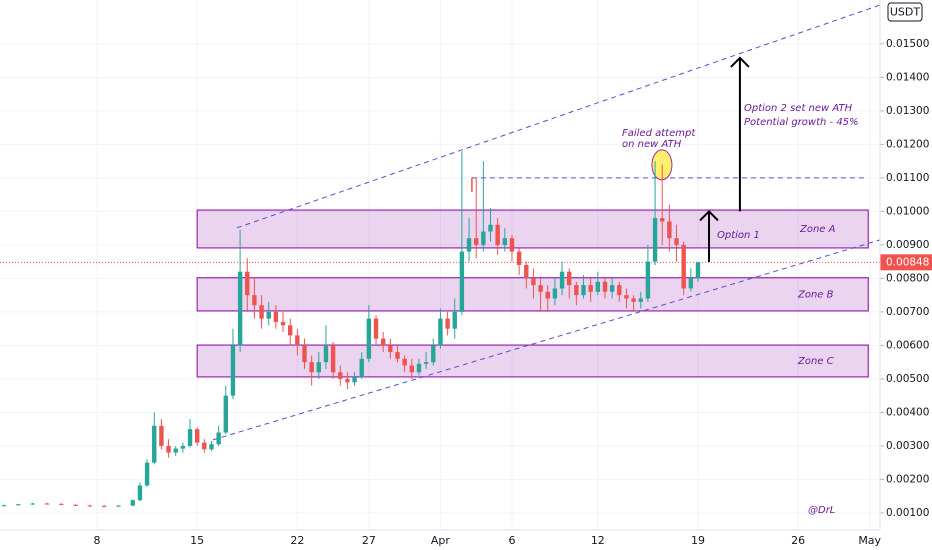 The height and width of the screenshot is (550, 932). What do you see at coordinates (817, 229) in the screenshot?
I see `zone-label: Zone A` at bounding box center [817, 229].